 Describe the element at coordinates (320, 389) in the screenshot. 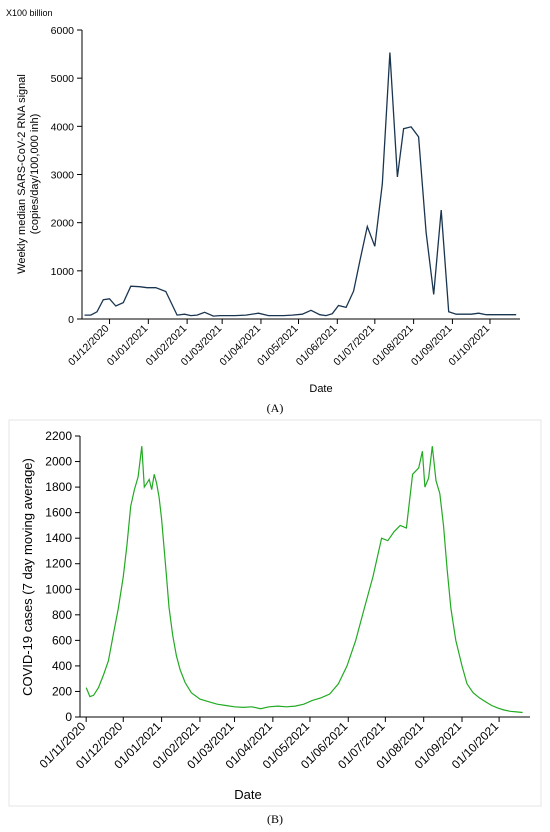

I see `chart-a-xlabel: Date` at that location.